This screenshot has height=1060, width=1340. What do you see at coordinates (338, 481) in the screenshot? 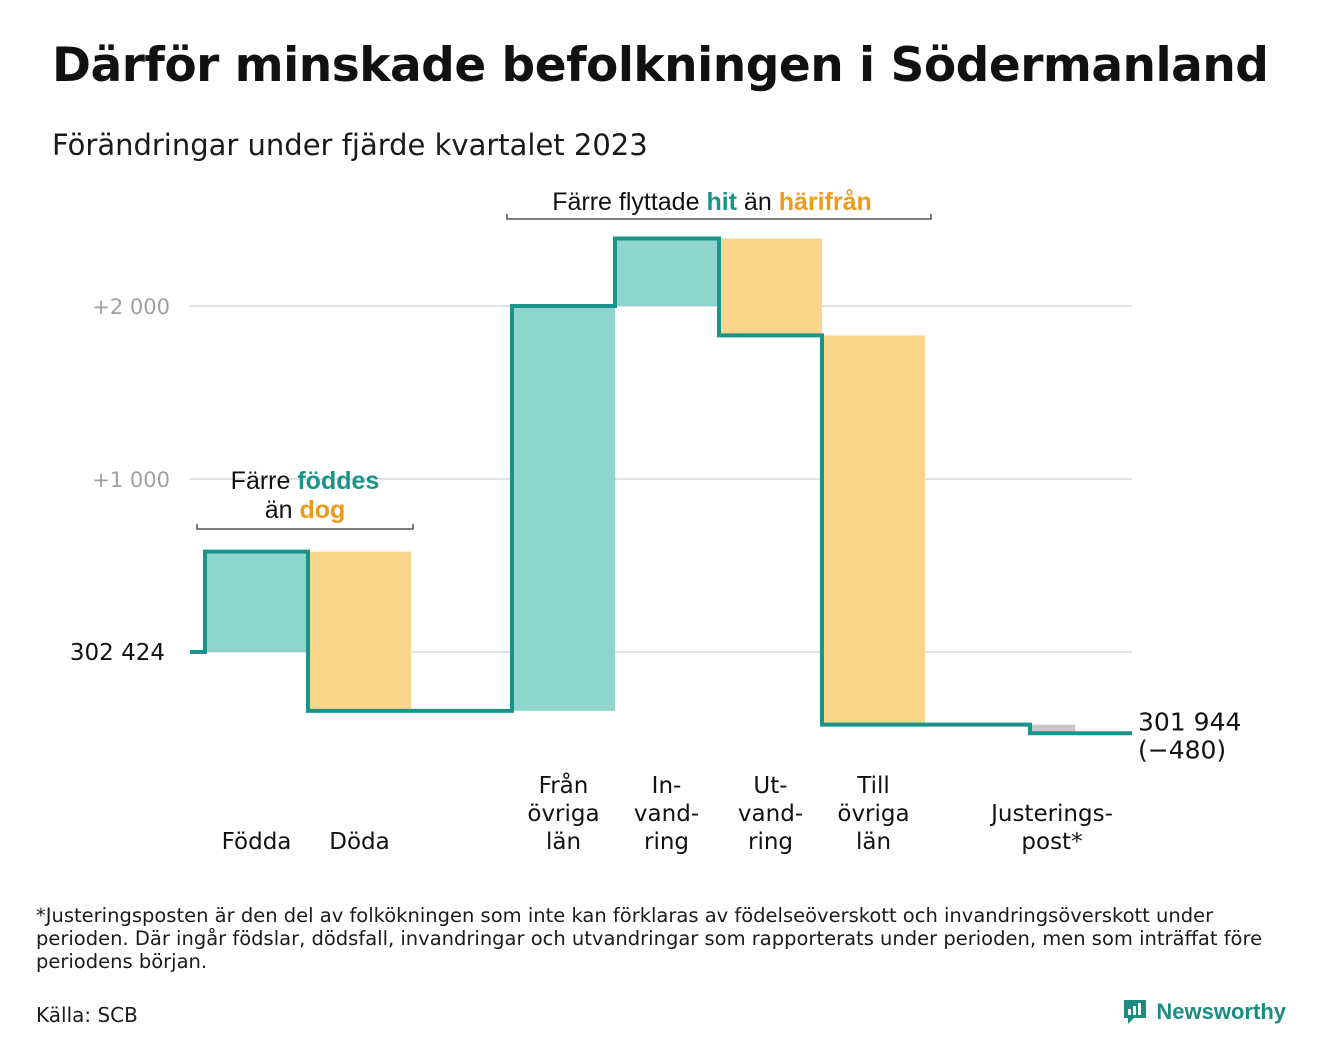
I see `annotation-segment: föddes` at bounding box center [338, 481].